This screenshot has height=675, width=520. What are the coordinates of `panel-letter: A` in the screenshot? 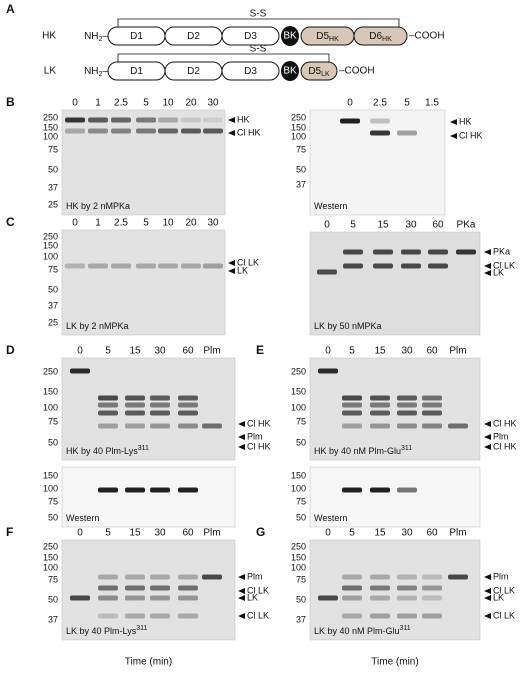 It's located at (10, 9).